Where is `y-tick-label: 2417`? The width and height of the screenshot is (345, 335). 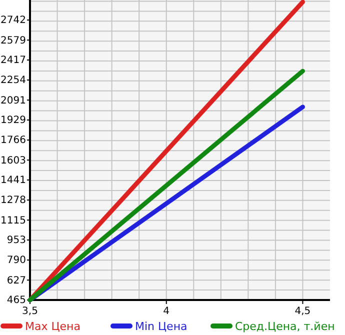 y-tick-label: 2417 is located at coordinates (13, 60).